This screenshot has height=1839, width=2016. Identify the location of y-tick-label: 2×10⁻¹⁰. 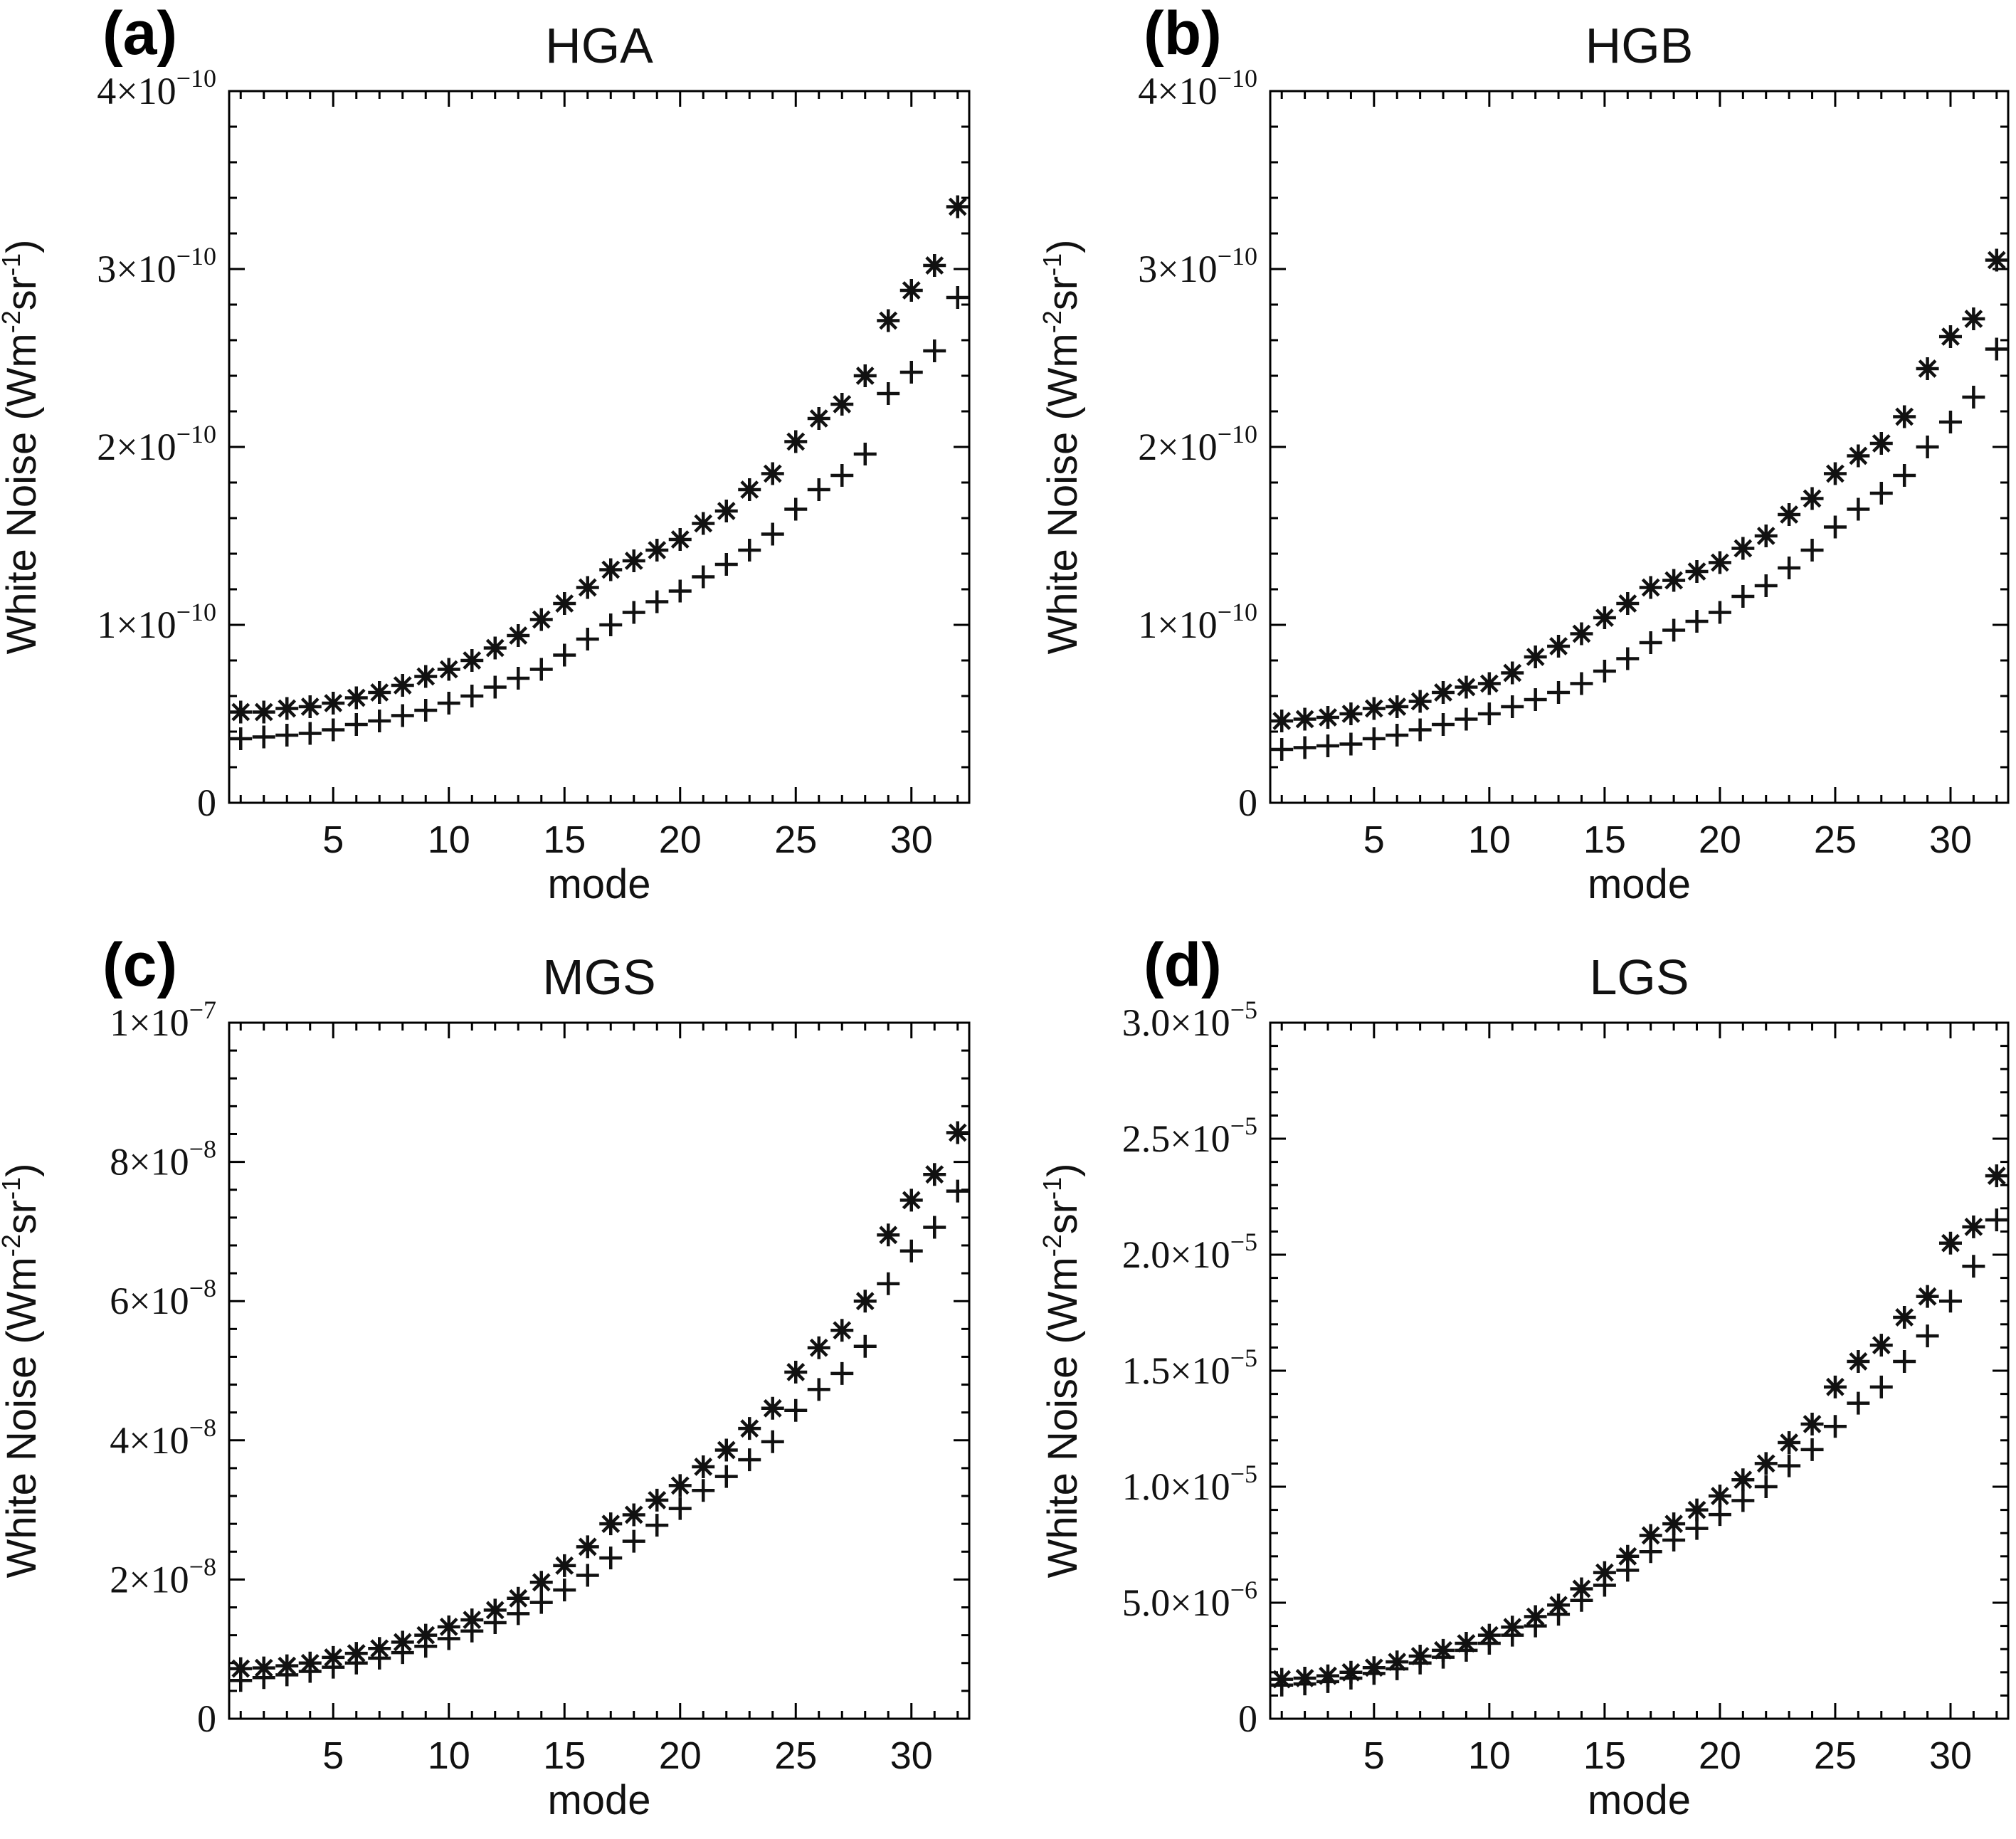
(1197, 444).